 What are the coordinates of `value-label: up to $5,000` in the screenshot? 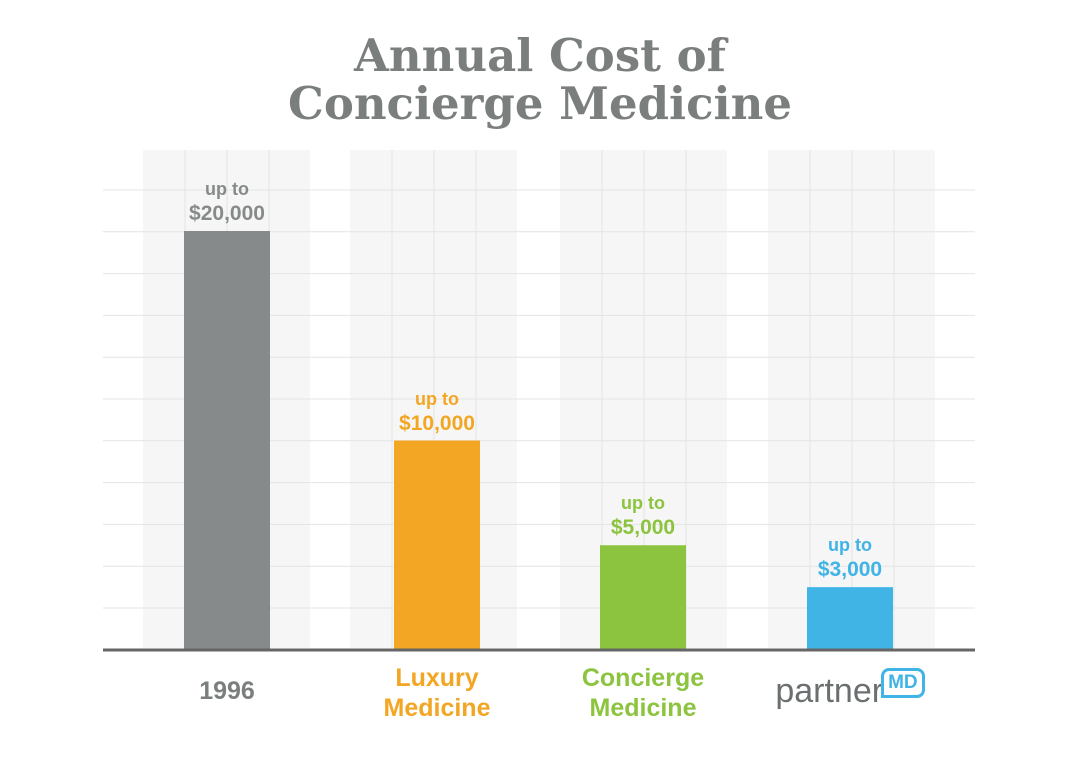 It's located at (643, 516).